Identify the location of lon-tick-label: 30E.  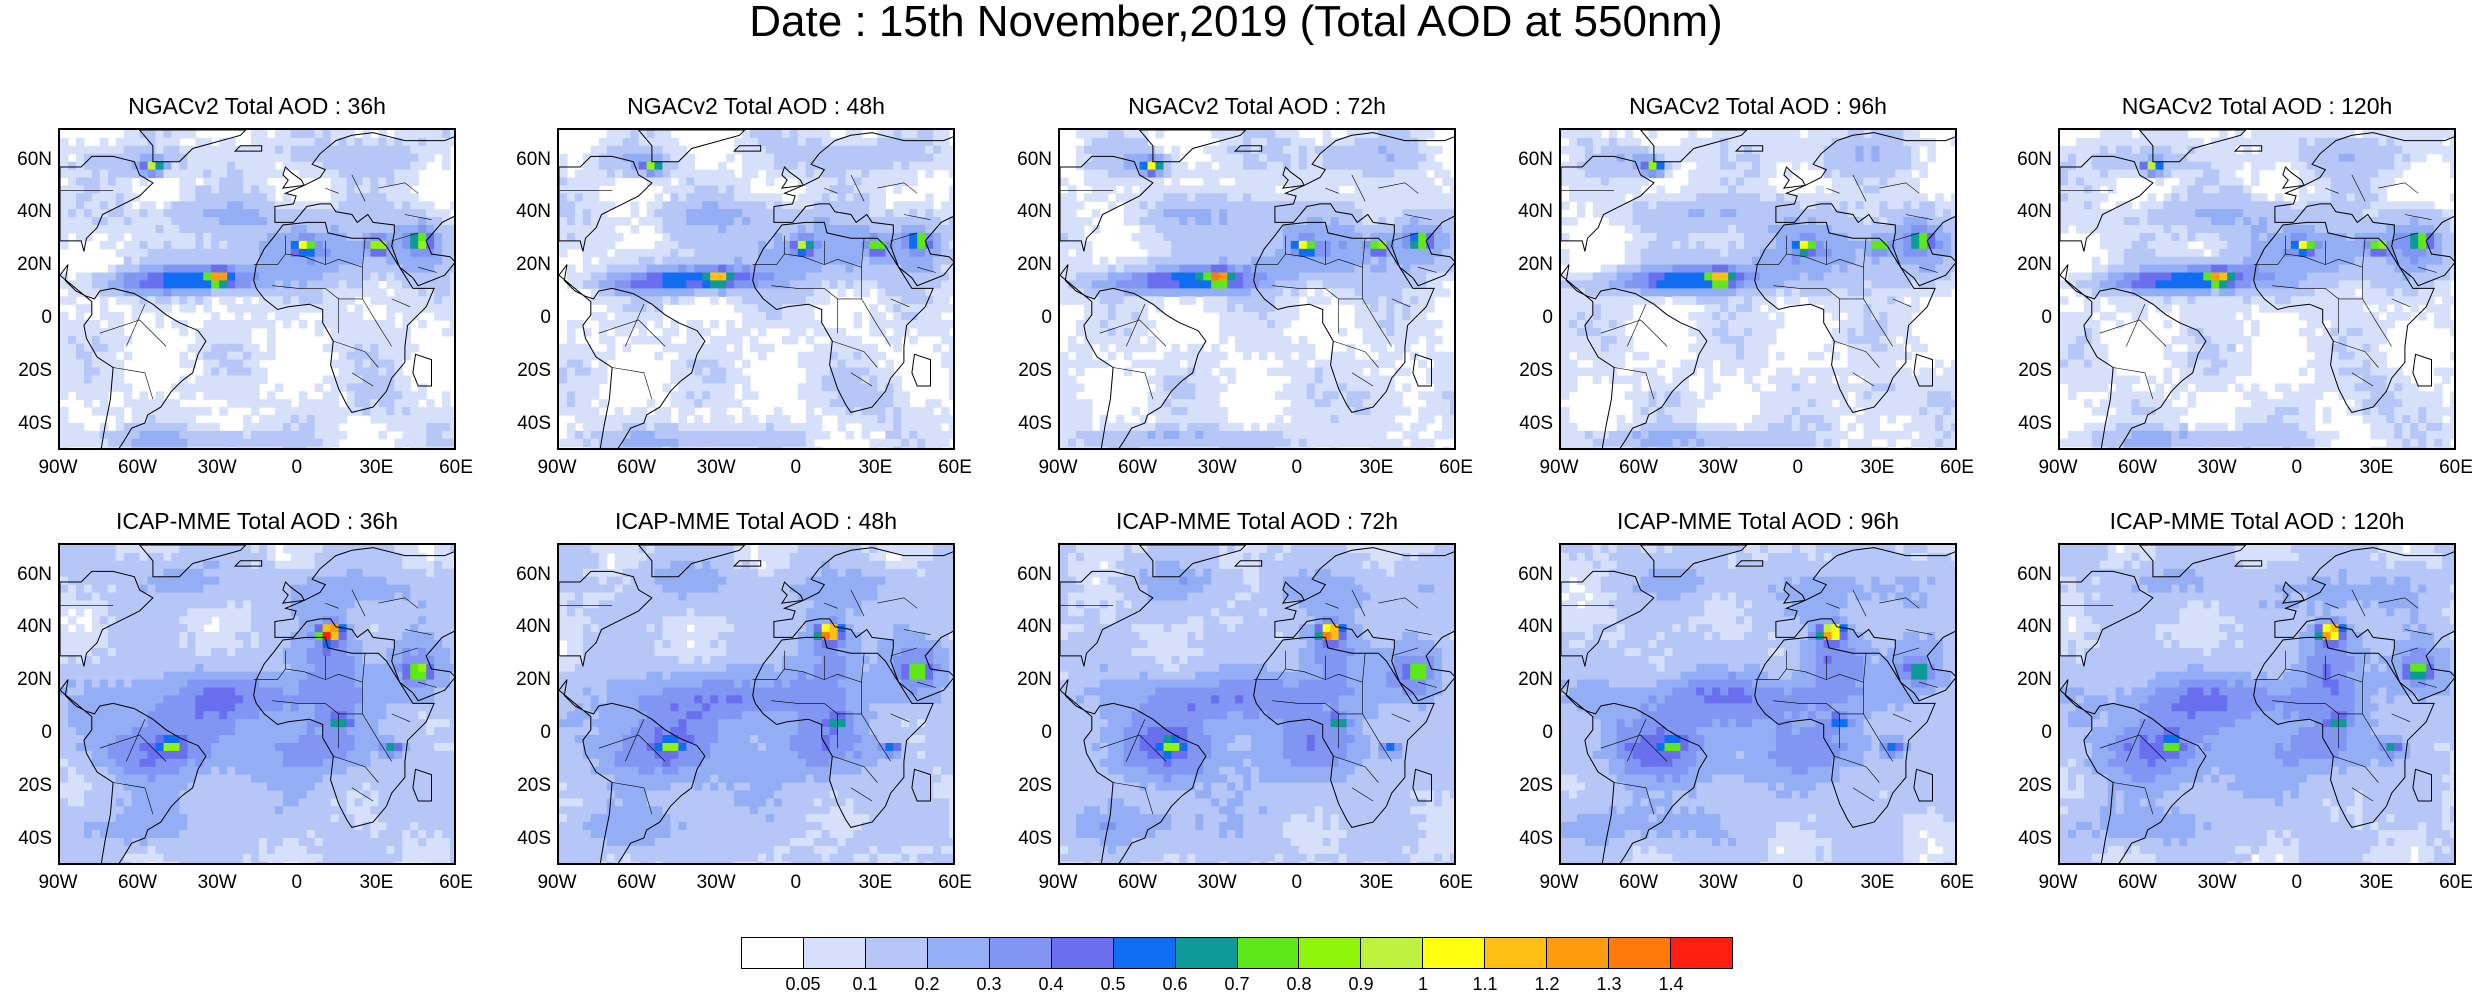
(1376, 467).